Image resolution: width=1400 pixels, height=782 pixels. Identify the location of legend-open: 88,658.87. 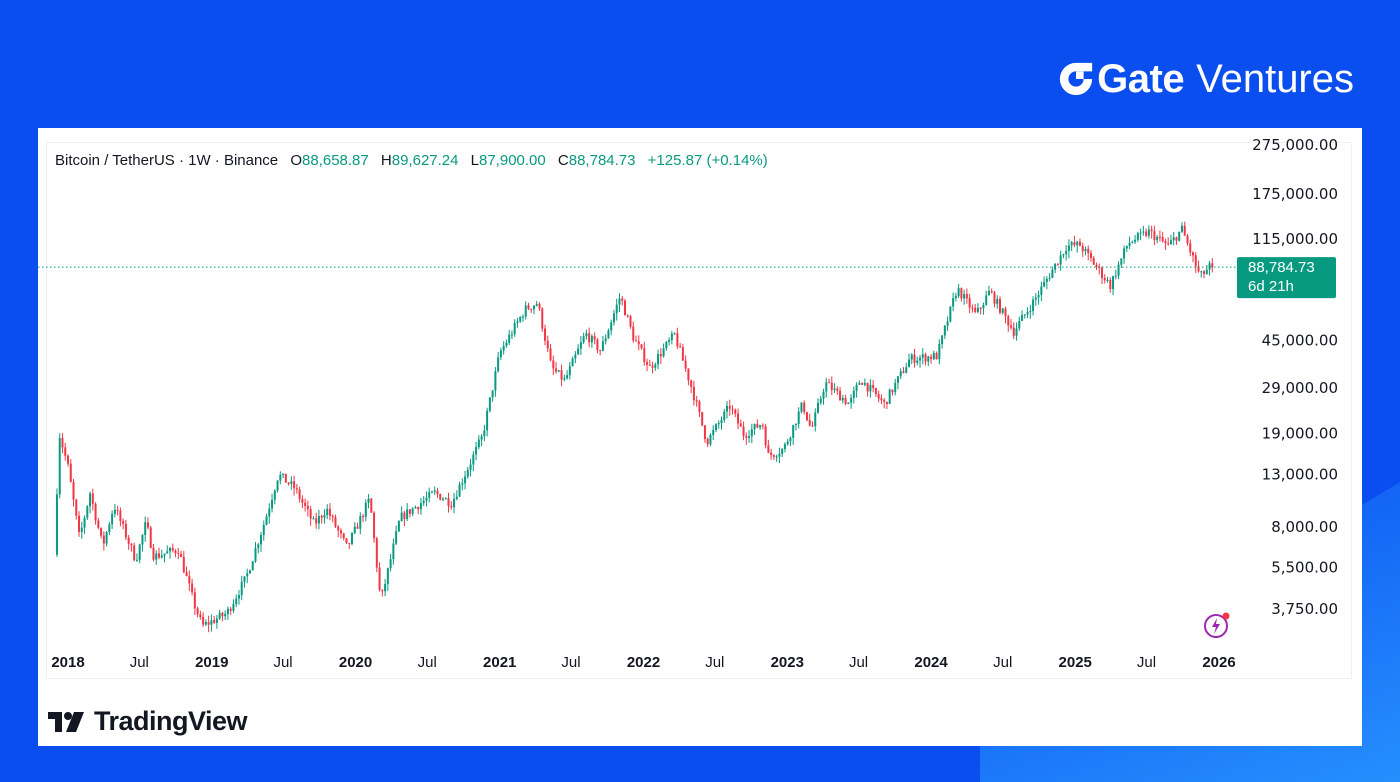
(335, 160).